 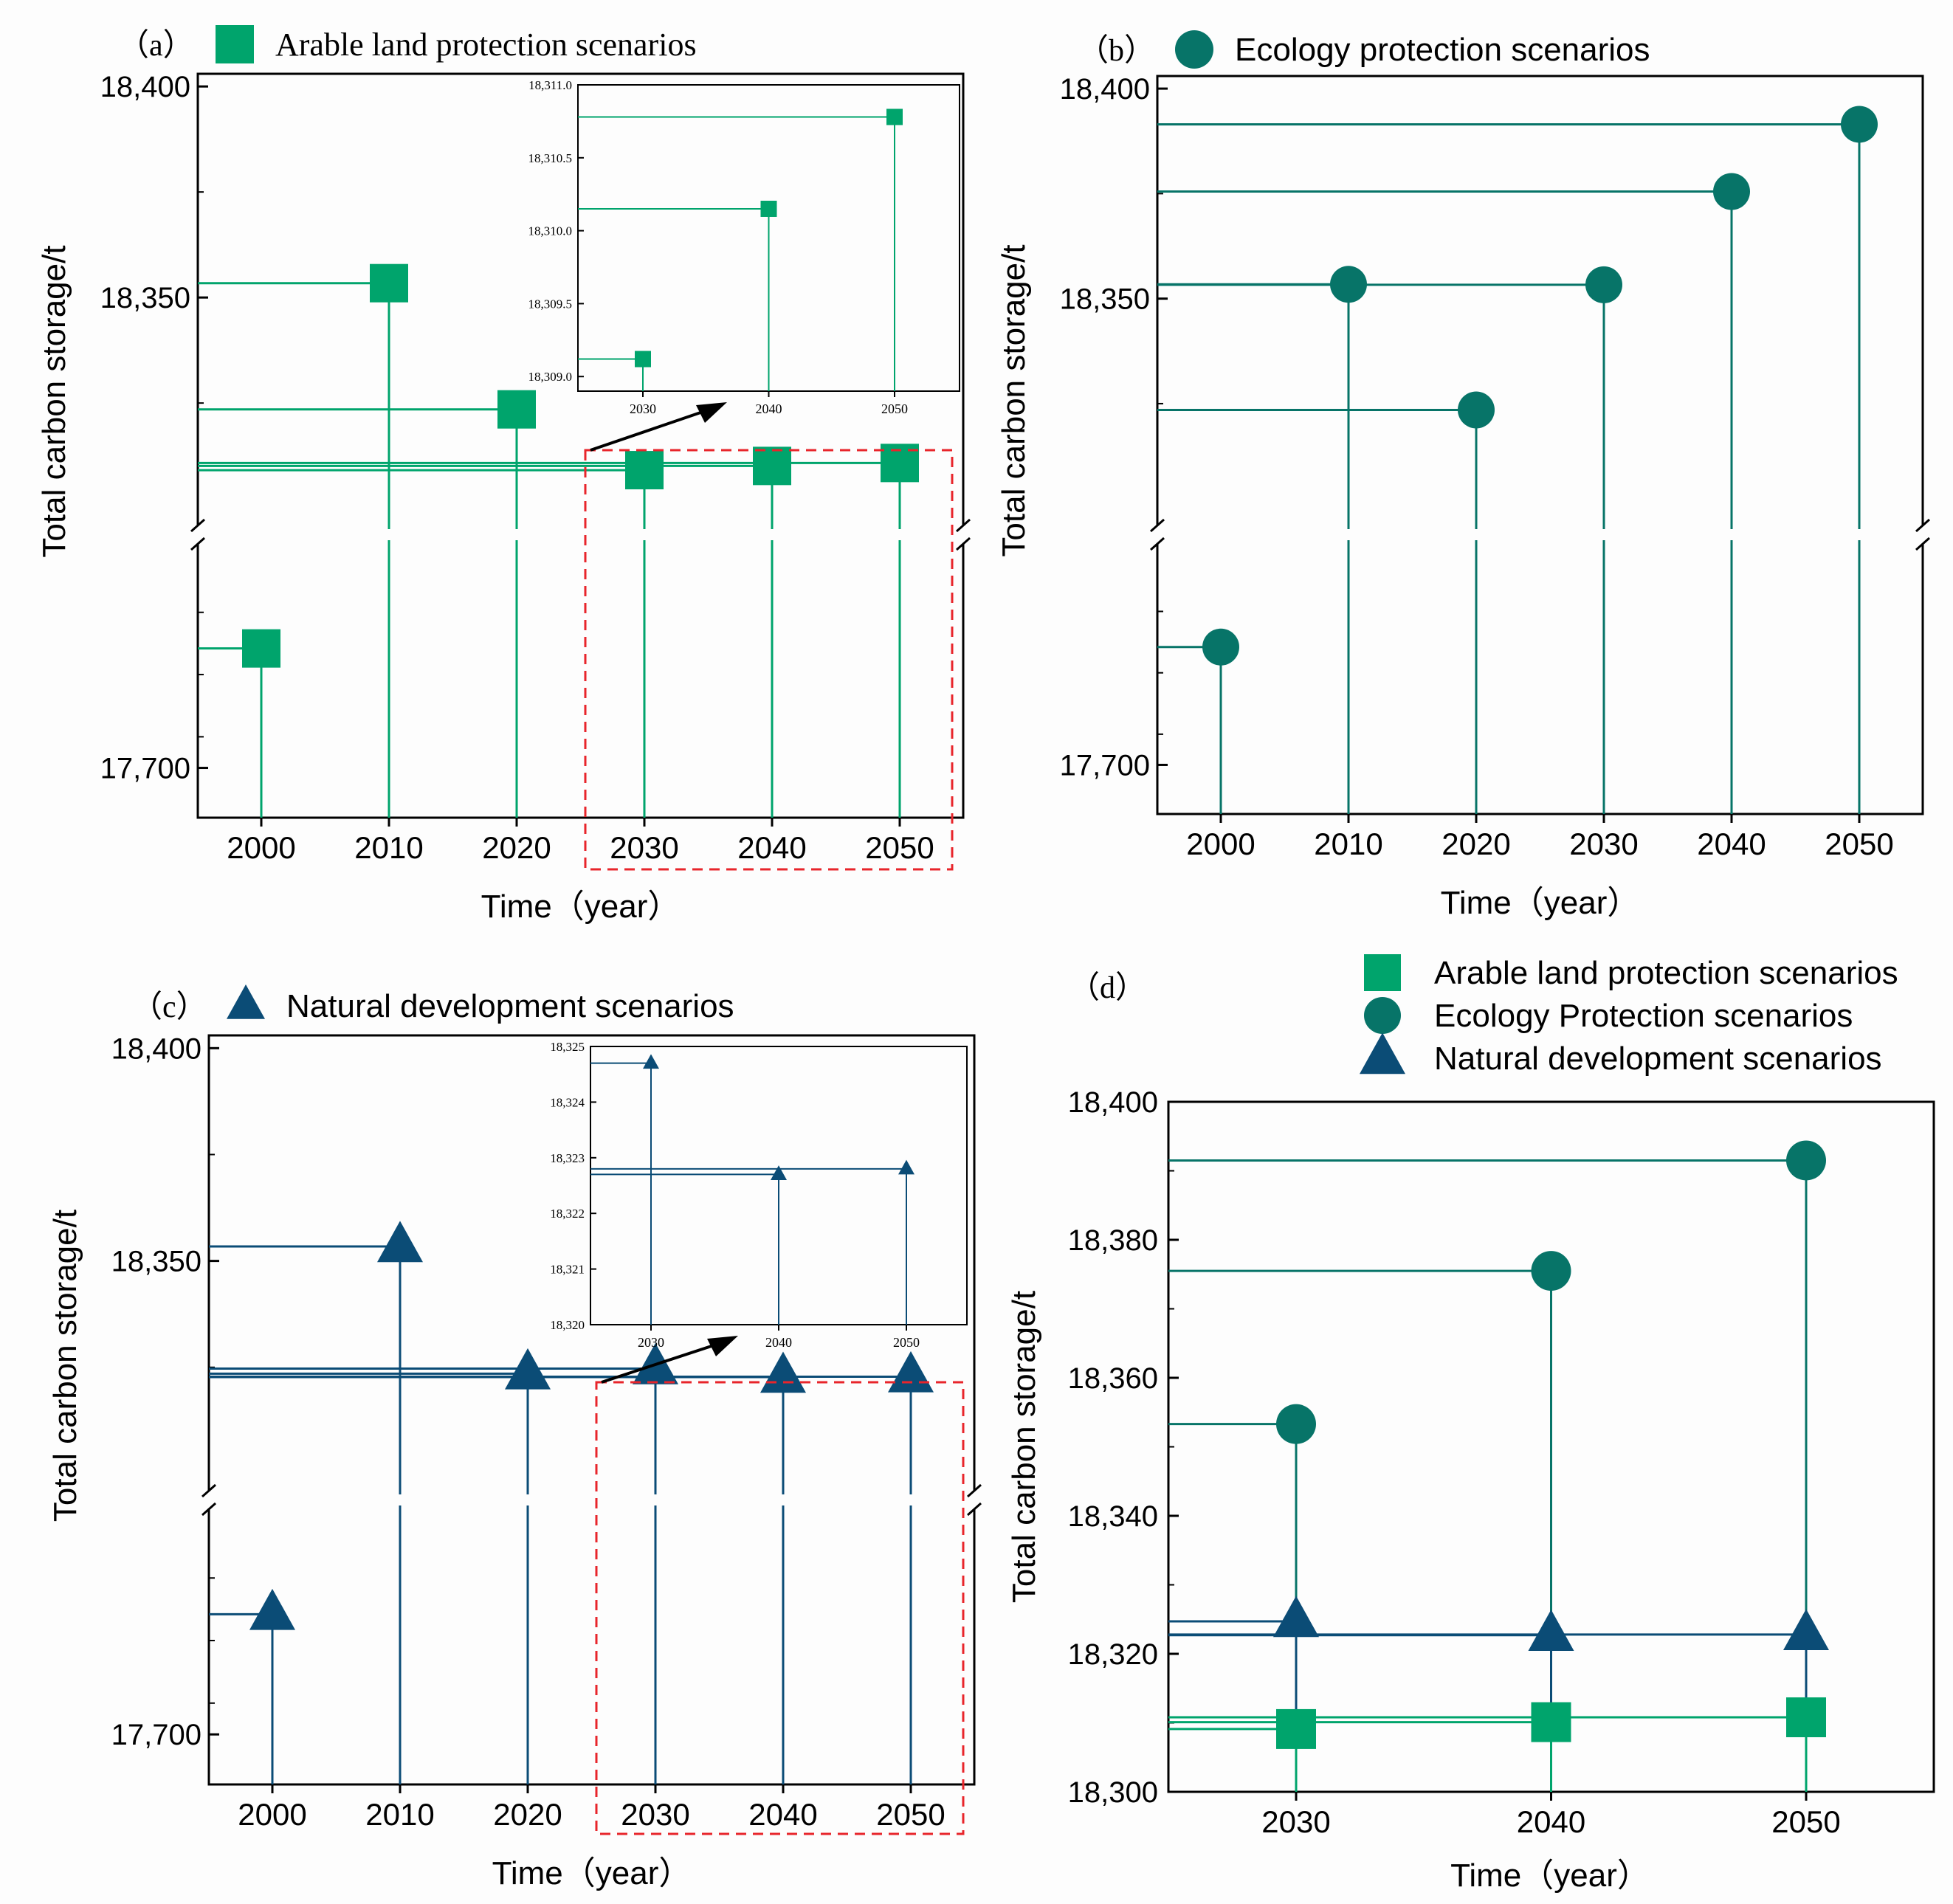 What do you see at coordinates (1107, 988) in the screenshot?
I see `panel-label: （d）` at bounding box center [1107, 988].